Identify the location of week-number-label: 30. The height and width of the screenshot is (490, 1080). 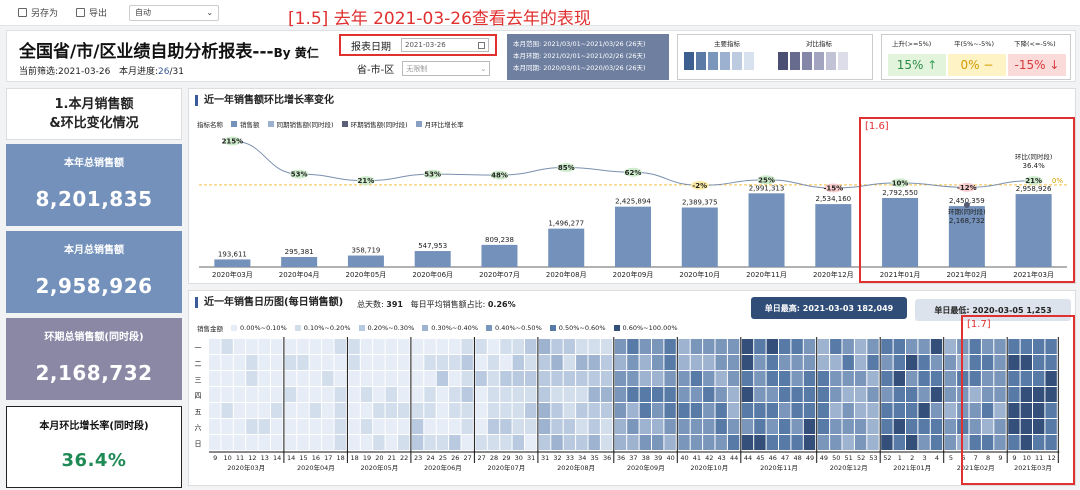
(519, 458).